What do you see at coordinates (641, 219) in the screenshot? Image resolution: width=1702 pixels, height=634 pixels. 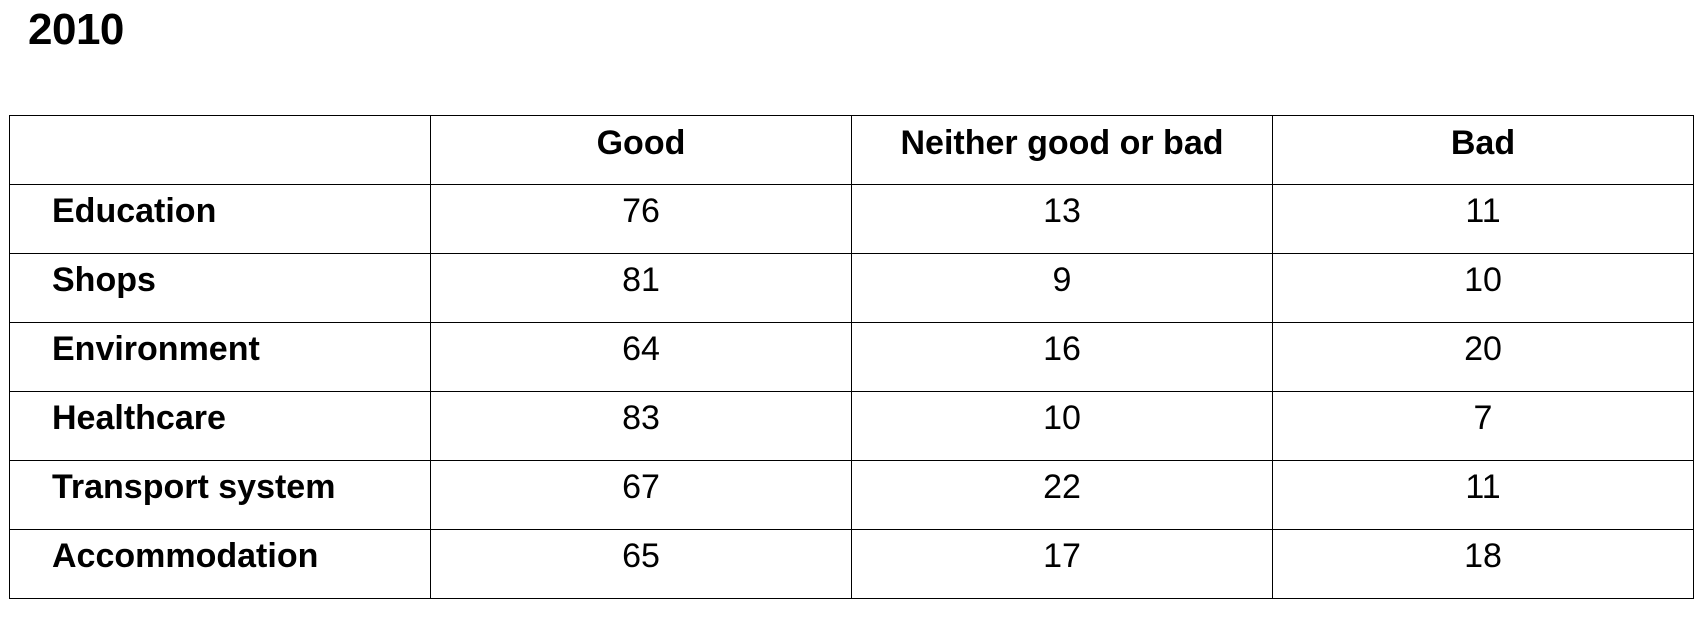 I see `cell-good: 76` at bounding box center [641, 219].